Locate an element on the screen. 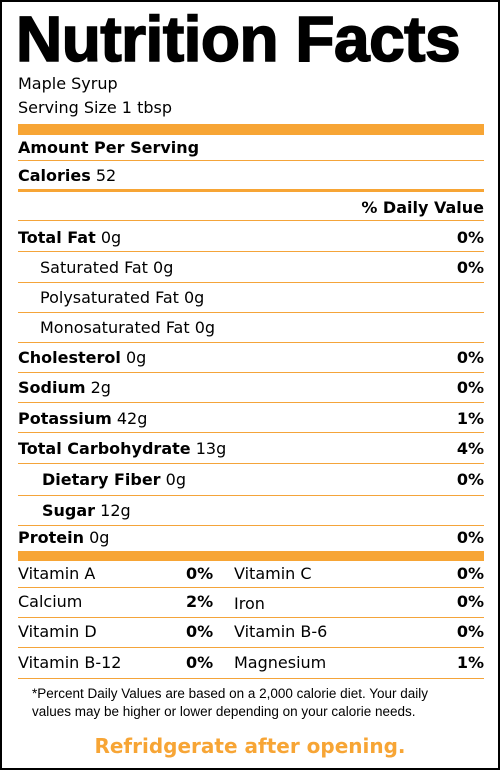  vitamin-name: Magnesium is located at coordinates (280, 662).